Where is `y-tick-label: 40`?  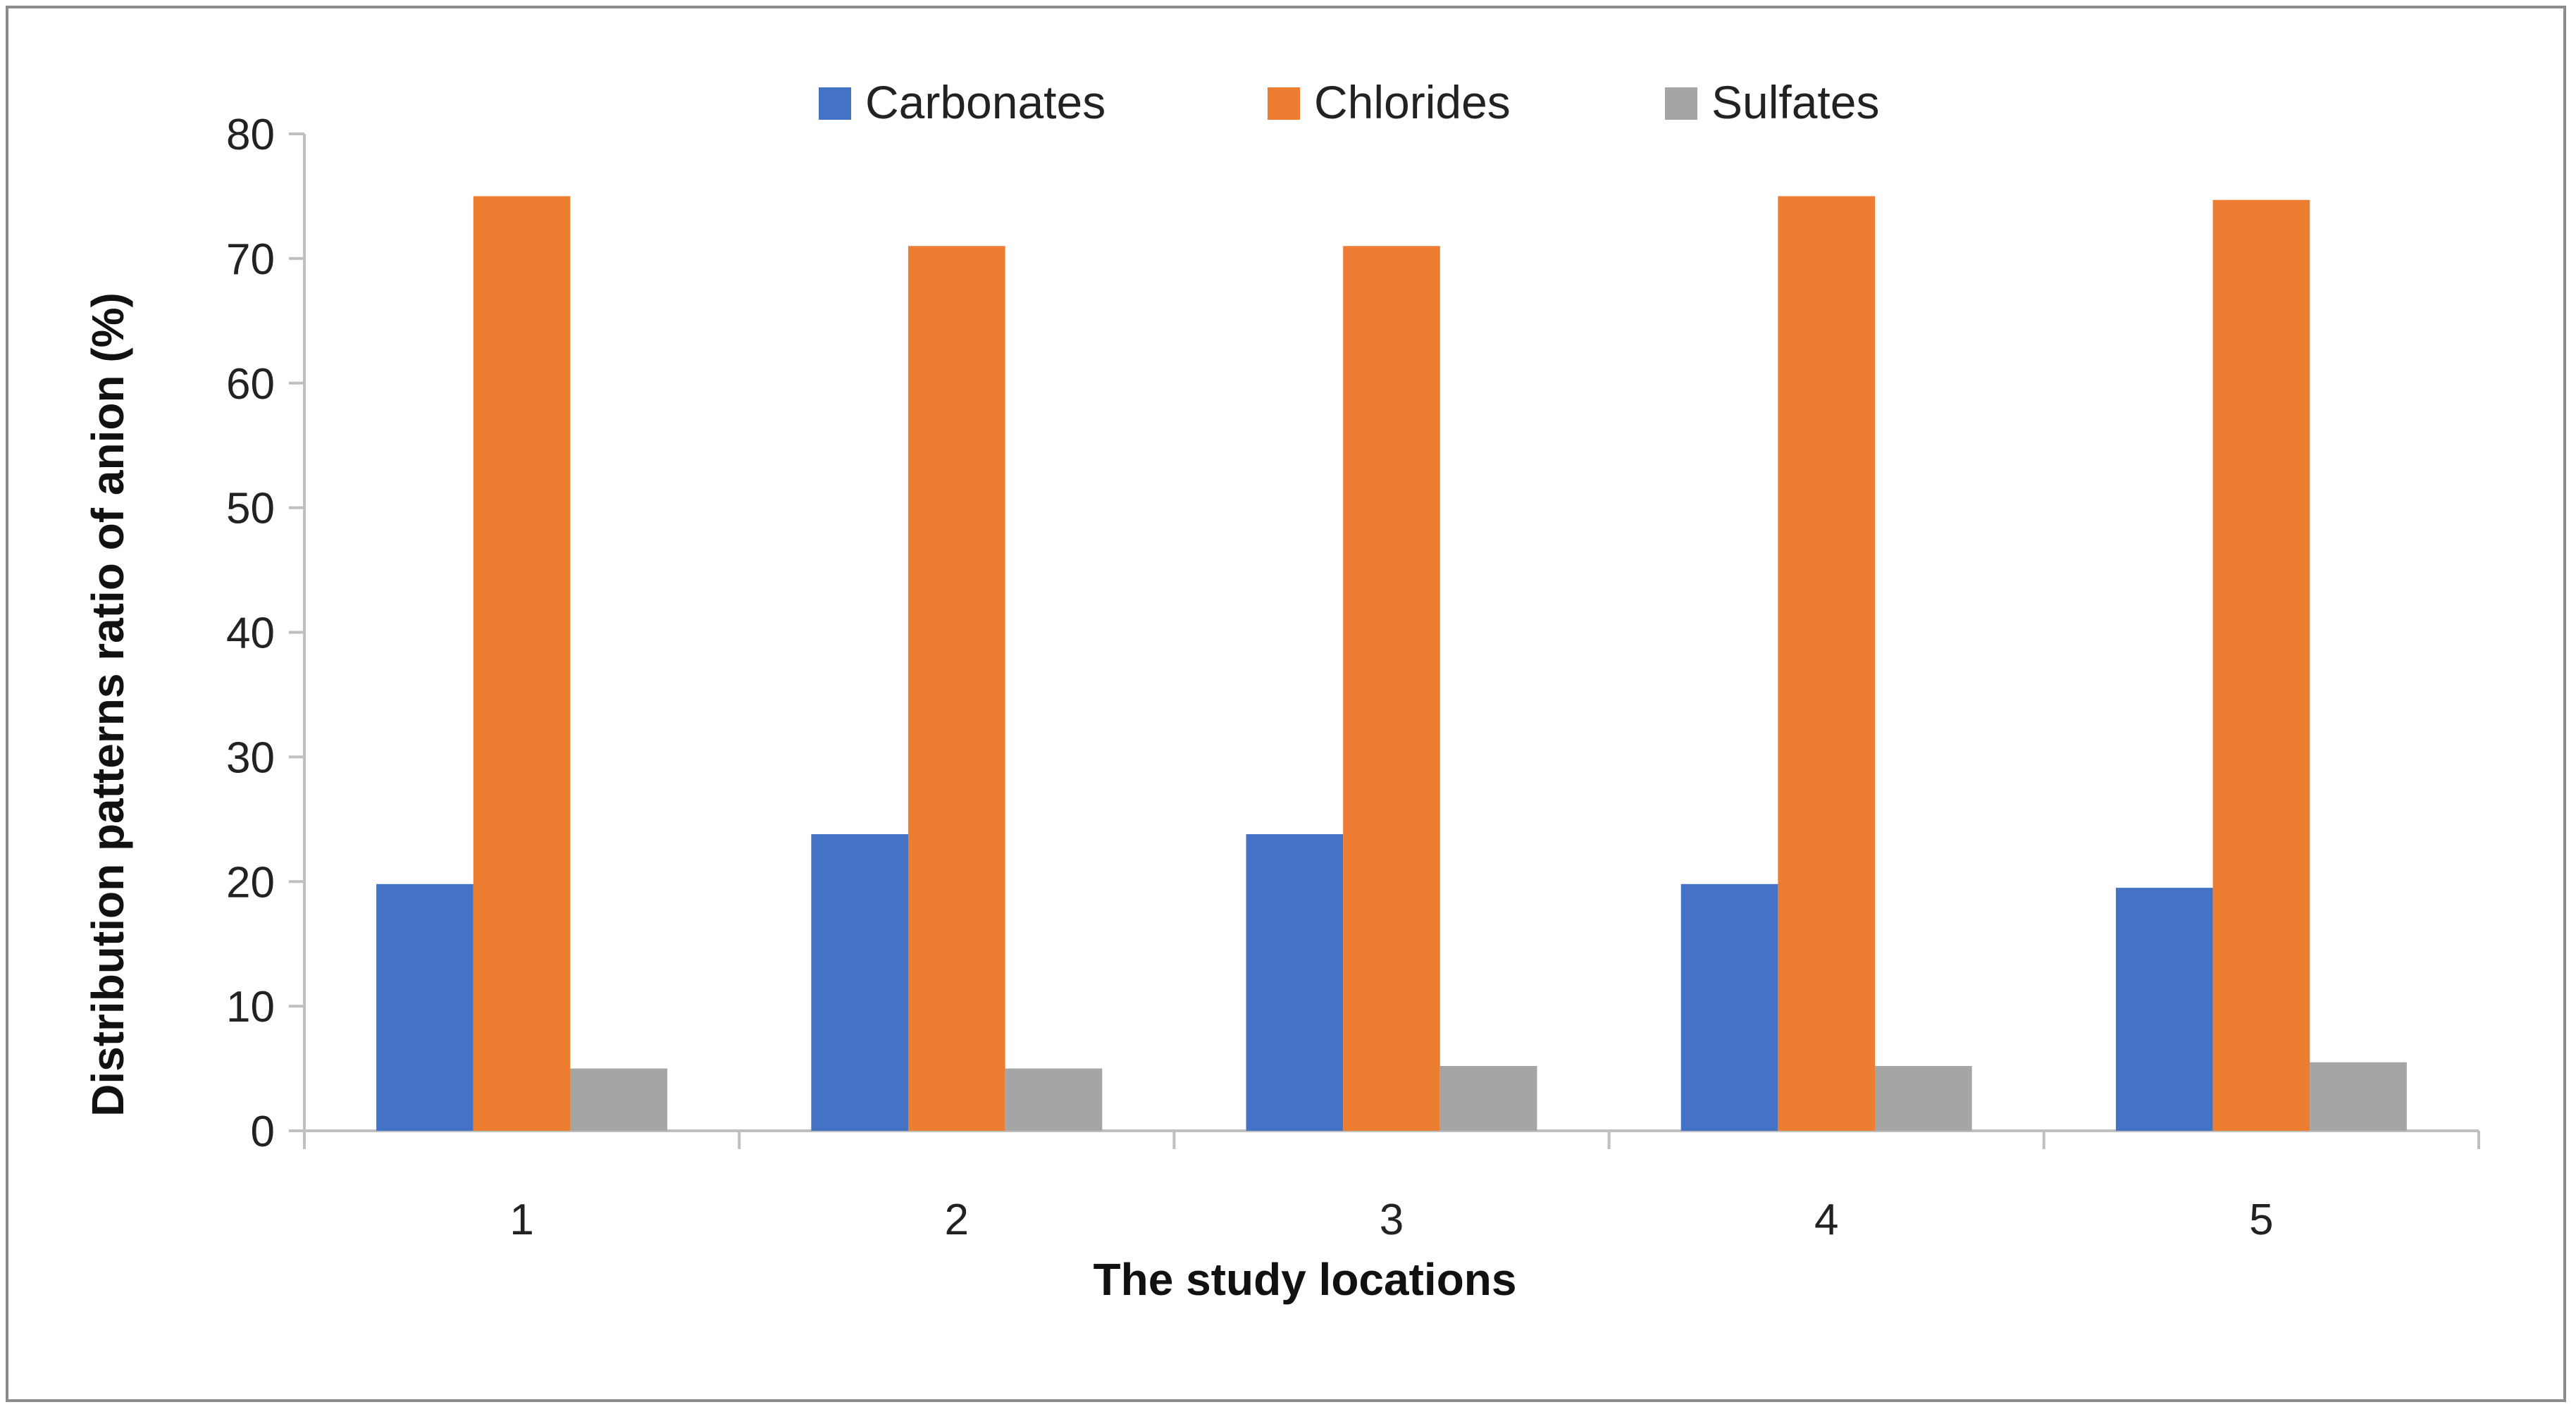
y-tick-label: 40 is located at coordinates (251, 634).